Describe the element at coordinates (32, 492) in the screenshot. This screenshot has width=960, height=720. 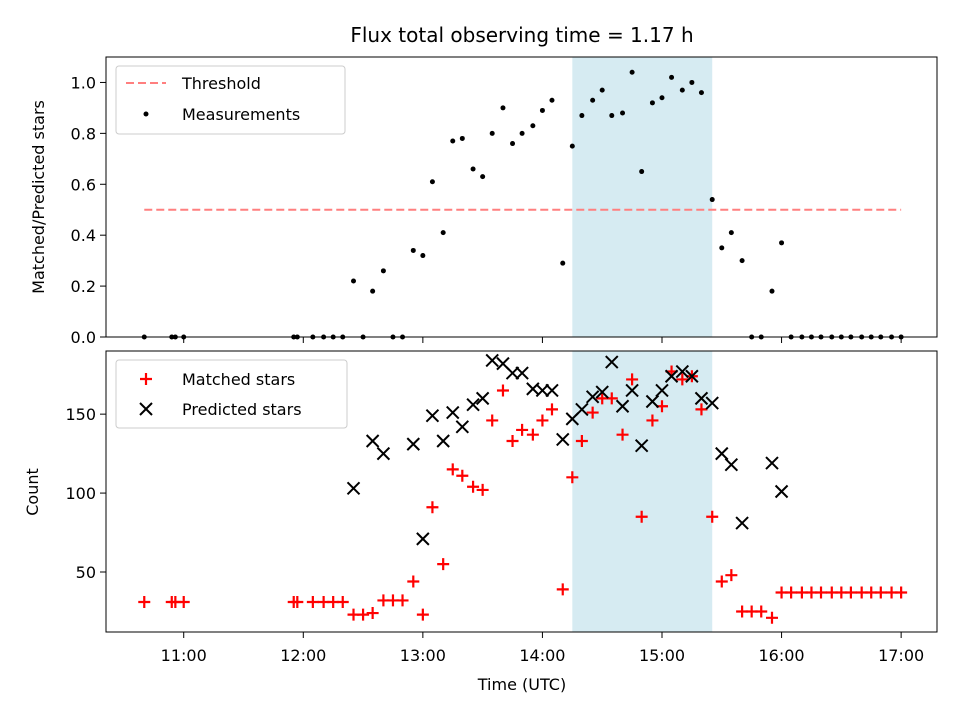
I see `bottom-y-axis-label: Count` at that location.